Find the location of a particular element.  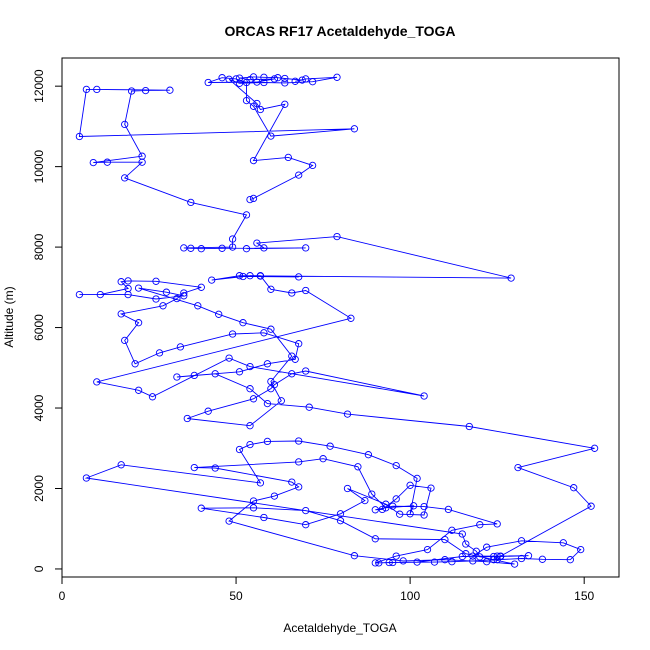

chart-title: ORCAS RF17 Acetaldehyde_TOGA is located at coordinates (339, 31).